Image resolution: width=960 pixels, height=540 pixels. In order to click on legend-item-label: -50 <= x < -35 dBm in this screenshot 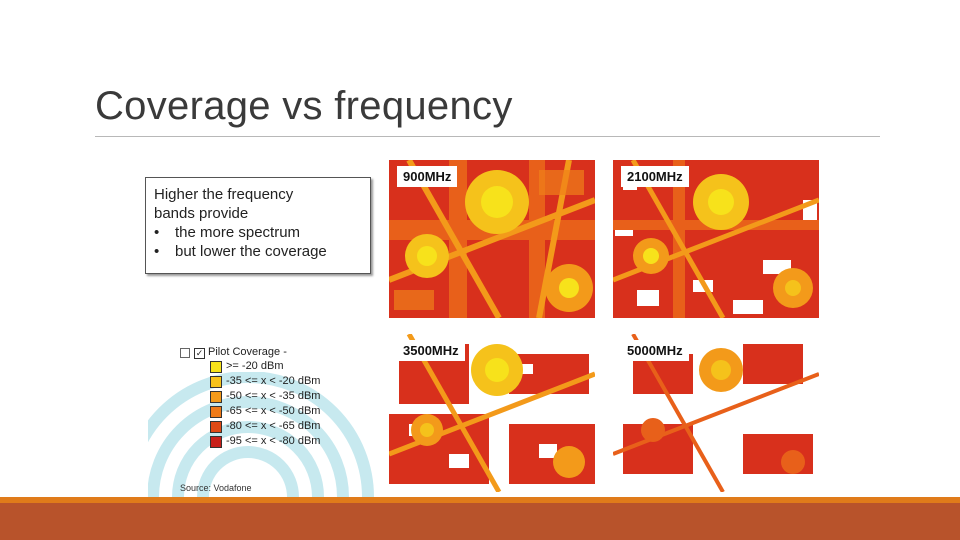, I will do `click(273, 396)`.